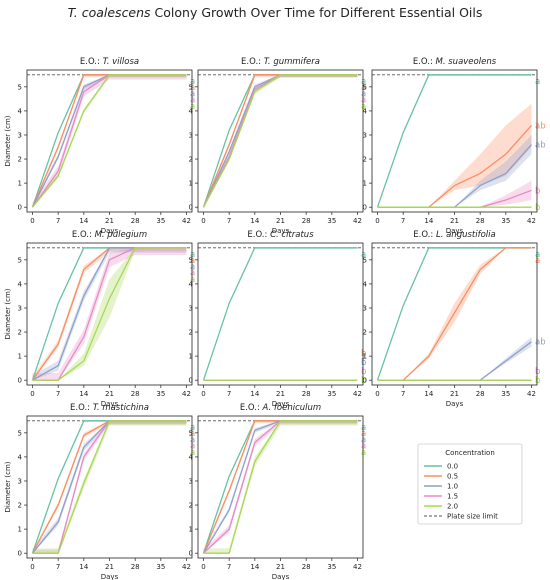 The image size is (550, 580). I want to click on legend-title: Concentration, so click(470, 453).